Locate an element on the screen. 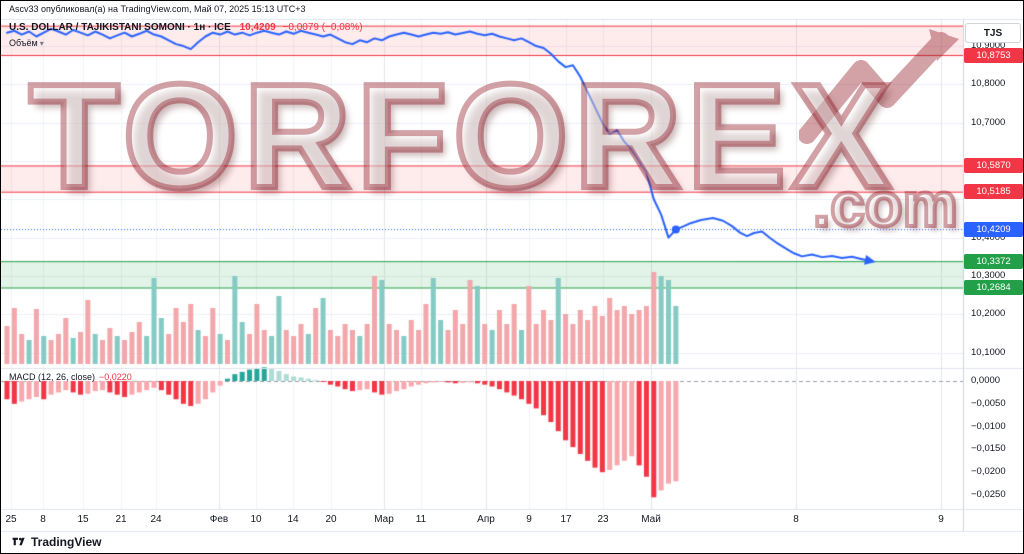  tradingview-logo-icon is located at coordinates (18, 541).